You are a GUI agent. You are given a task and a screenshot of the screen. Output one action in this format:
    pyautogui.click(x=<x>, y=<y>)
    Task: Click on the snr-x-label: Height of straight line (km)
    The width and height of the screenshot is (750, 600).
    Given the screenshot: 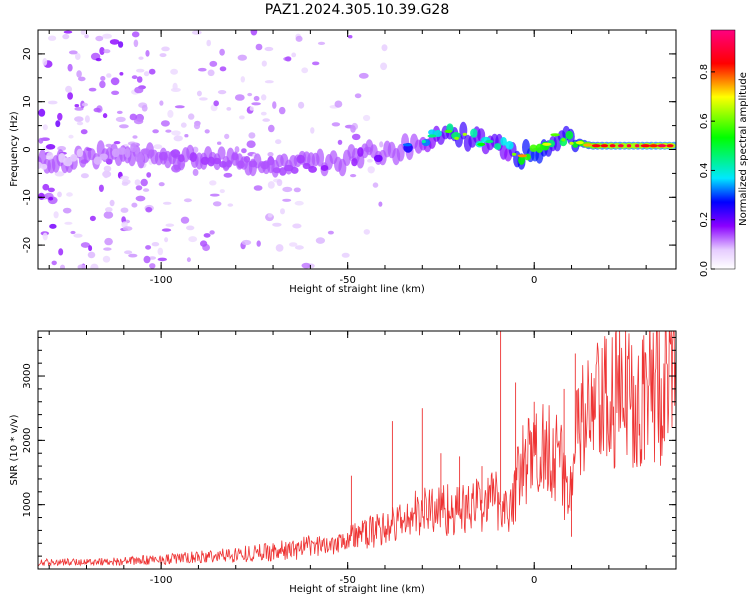 What is the action you would take?
    pyautogui.click(x=357, y=589)
    